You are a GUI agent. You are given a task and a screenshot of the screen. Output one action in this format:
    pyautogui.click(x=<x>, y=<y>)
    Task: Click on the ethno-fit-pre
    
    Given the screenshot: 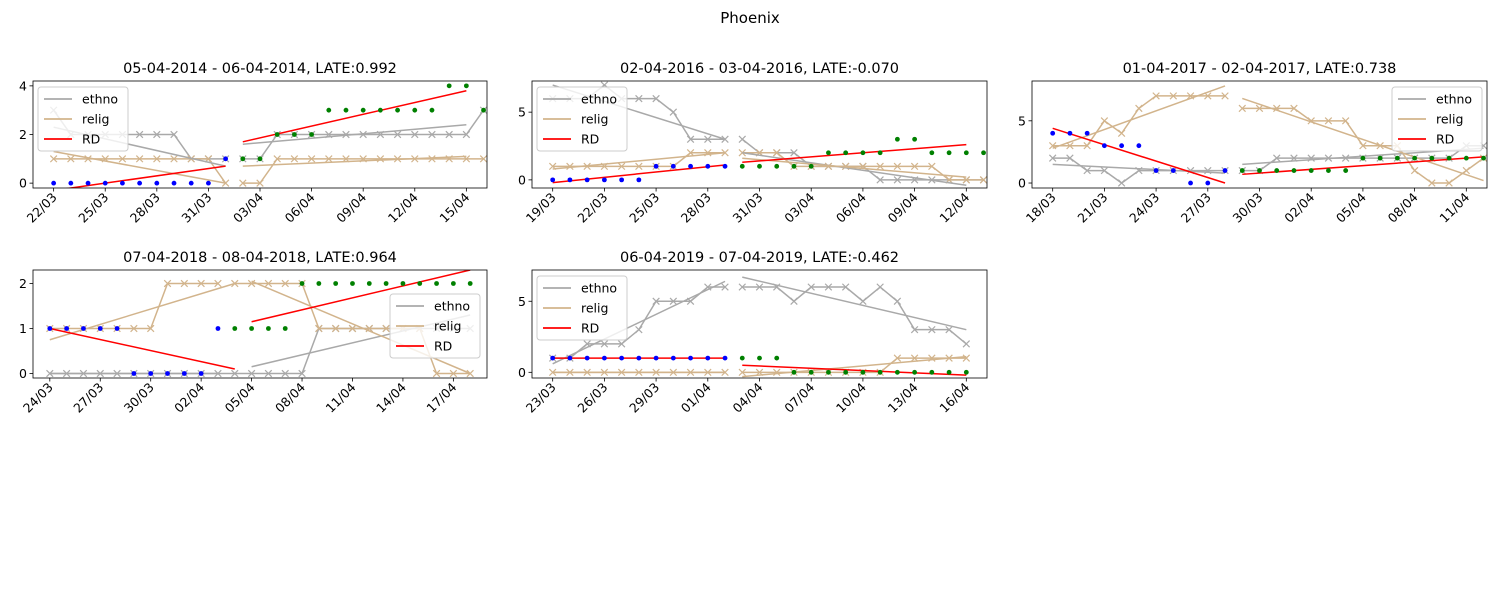 What is the action you would take?
    pyautogui.click(x=1139, y=168)
    